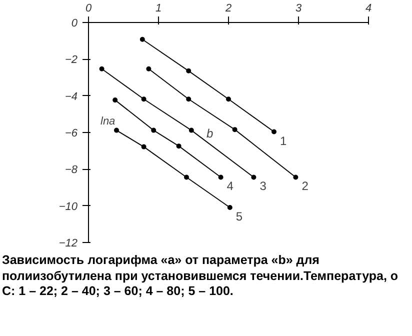 The width and height of the screenshot is (412, 336). What do you see at coordinates (230, 186) in the screenshot?
I see `series-label: 4` at bounding box center [230, 186].